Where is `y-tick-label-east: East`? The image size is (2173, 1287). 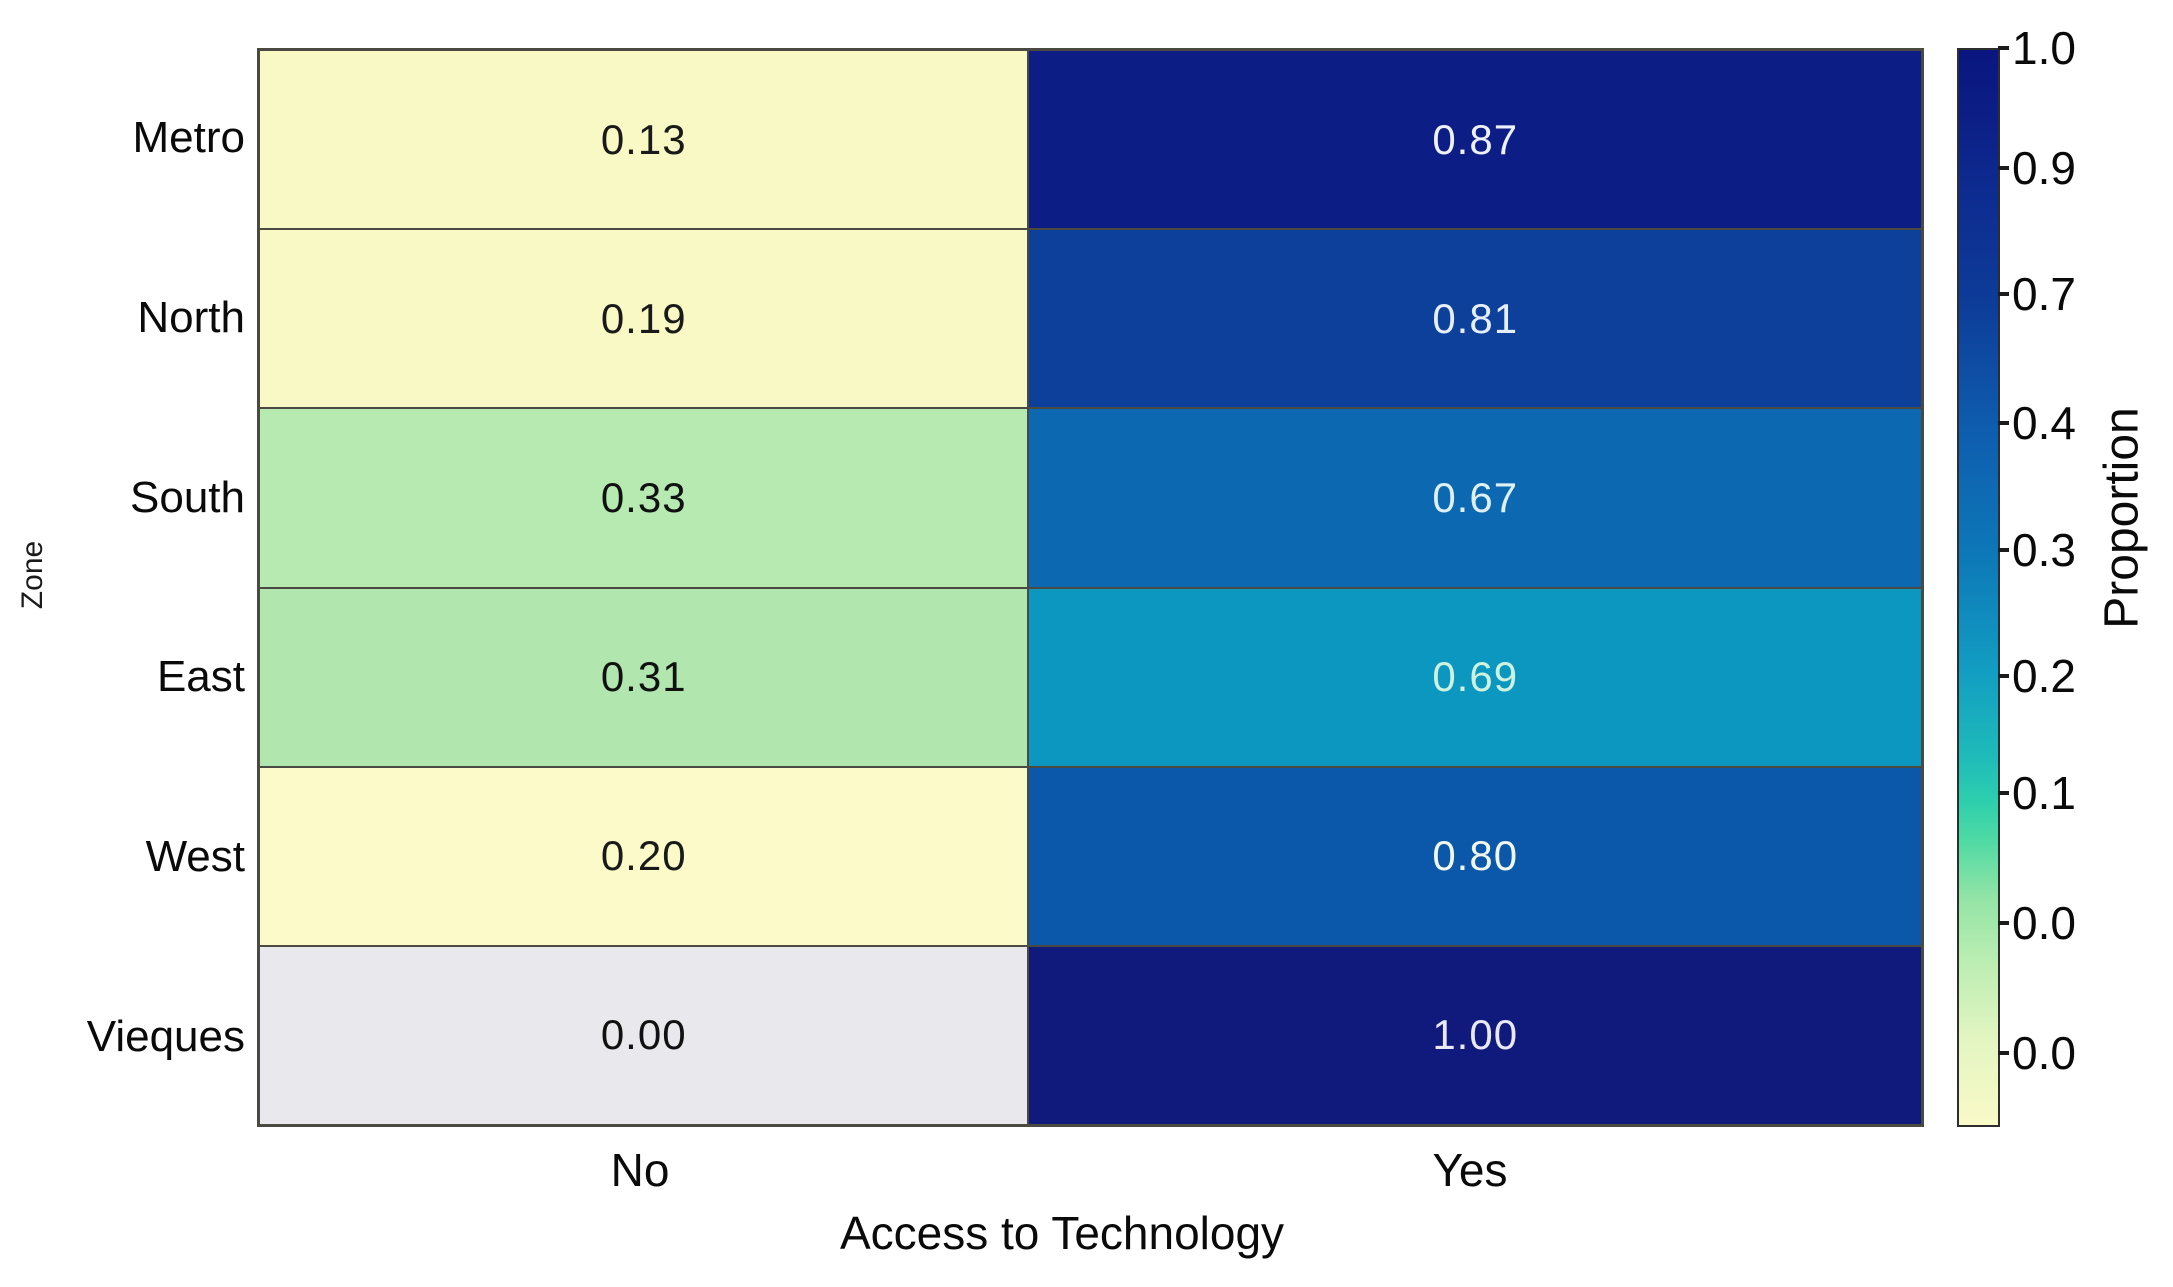
y-tick-label-east: East is located at coordinates (200, 677).